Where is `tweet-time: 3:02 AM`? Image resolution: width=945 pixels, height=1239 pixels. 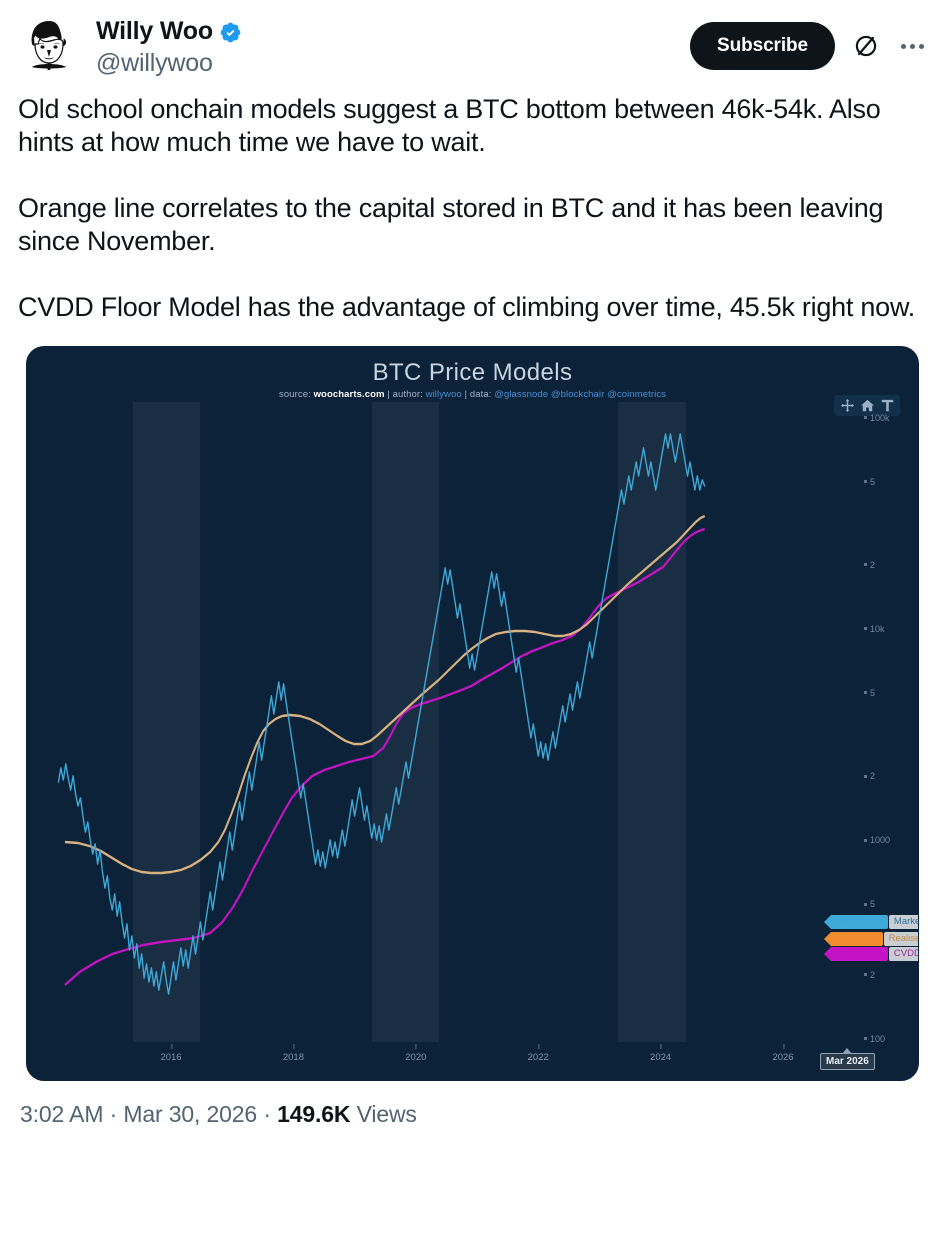 tweet-time: 3:02 AM is located at coordinates (62, 1113).